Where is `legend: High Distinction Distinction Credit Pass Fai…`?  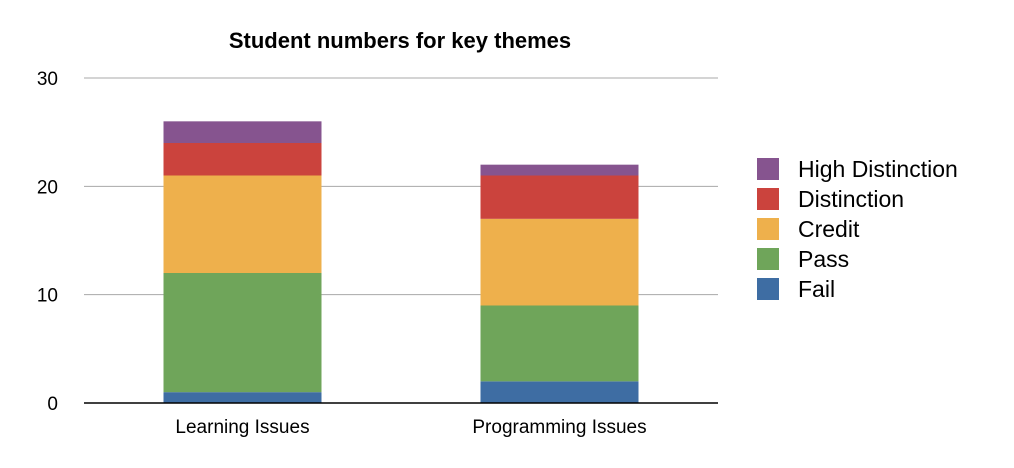
legend: High Distinction Distinction Credit Pass Fai… is located at coordinates (857, 229).